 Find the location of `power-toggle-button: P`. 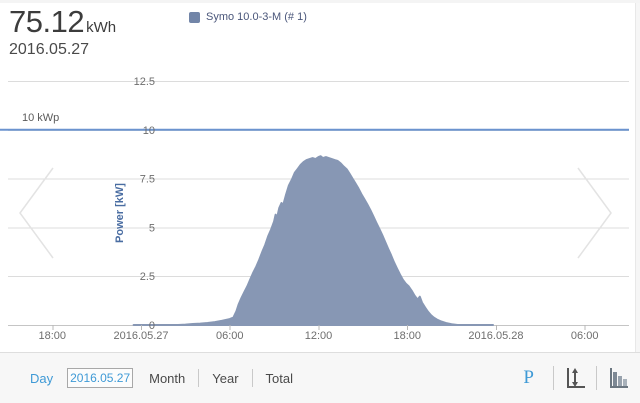

power-toggle-button: P is located at coordinates (528, 377).